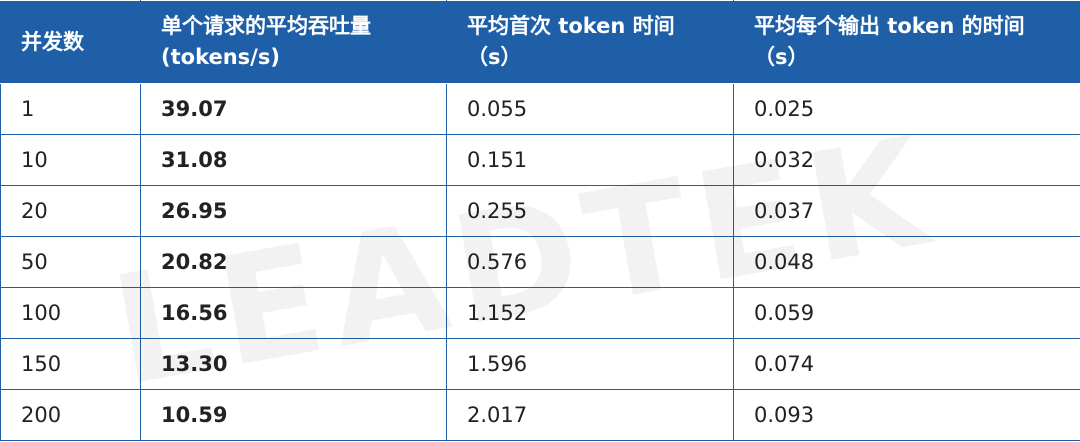  What do you see at coordinates (906, 313) in the screenshot?
I see `table-cell: 0.059` at bounding box center [906, 313].